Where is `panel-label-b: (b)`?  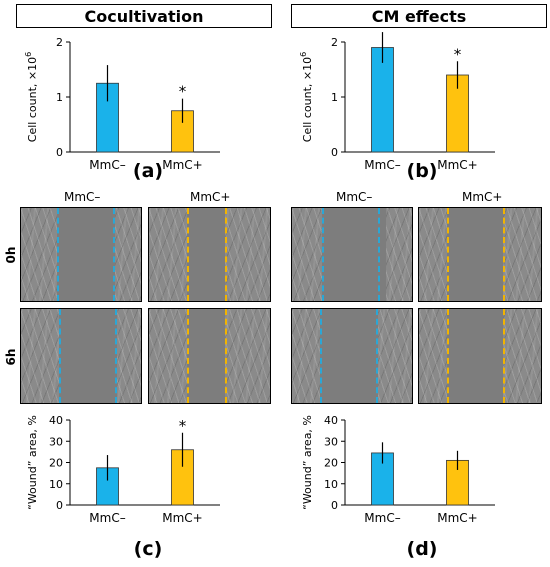
panel-label-b: (b) is located at coordinates (422, 171).